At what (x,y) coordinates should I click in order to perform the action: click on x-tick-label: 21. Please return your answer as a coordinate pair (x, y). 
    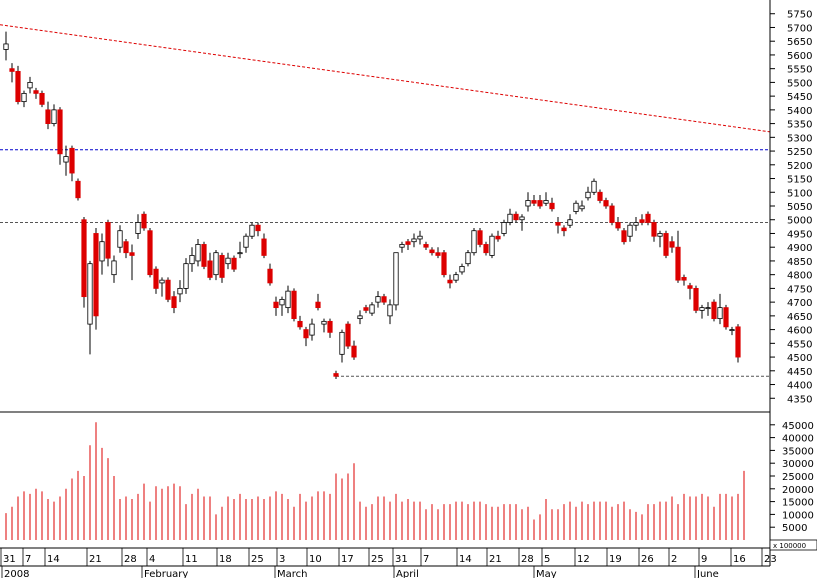
    Looking at the image, I should click on (495, 559).